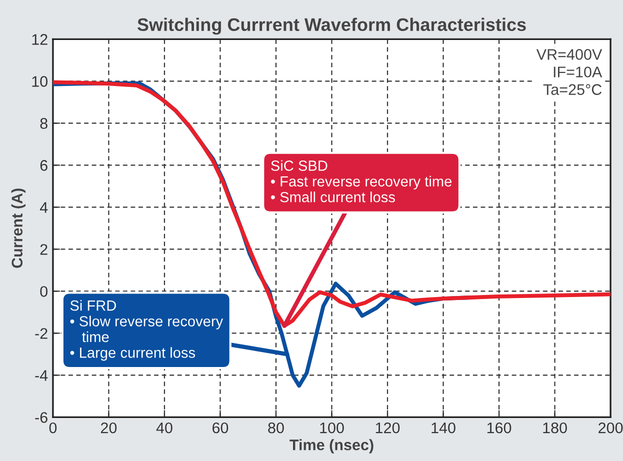 This screenshot has width=623, height=461. I want to click on annotation: SiC SBD • Fast reverse recovery time • Small current loss, so click(361, 181).